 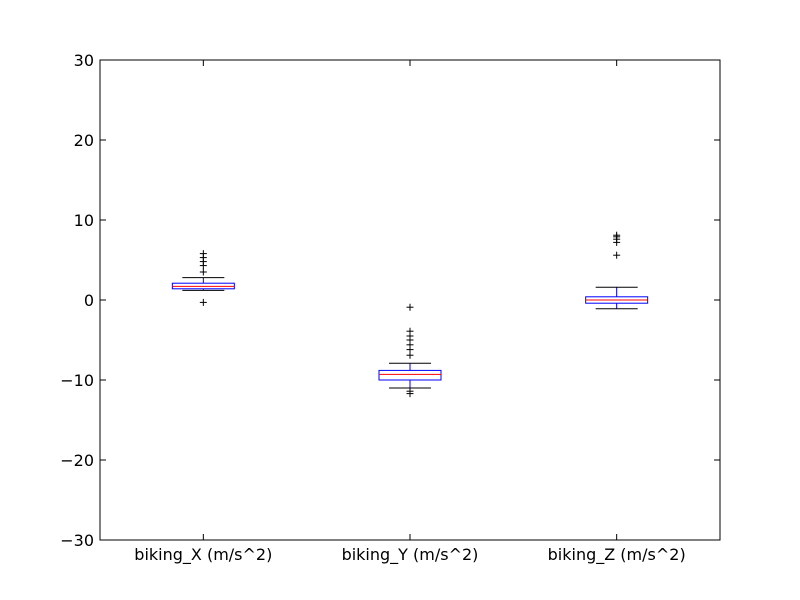 What do you see at coordinates (410, 555) in the screenshot?
I see `x-category-label: biking_Y (m/s^2)` at bounding box center [410, 555].